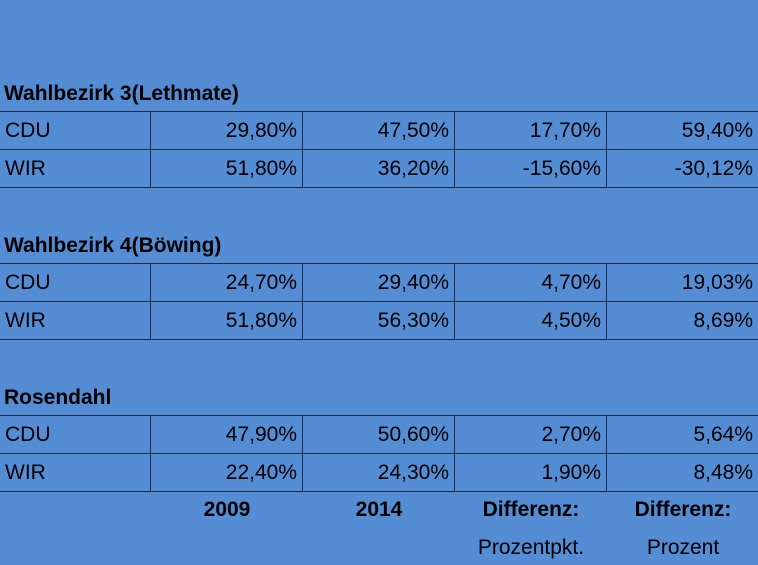 This screenshot has width=758, height=565. Describe the element at coordinates (682, 320) in the screenshot. I see `value-cell: 8,69%` at that location.